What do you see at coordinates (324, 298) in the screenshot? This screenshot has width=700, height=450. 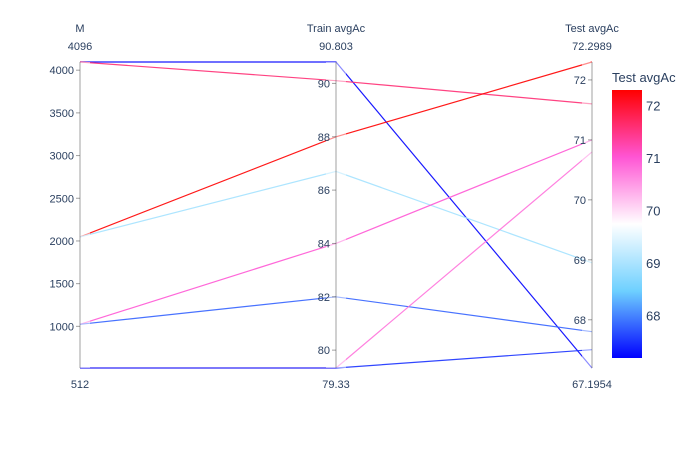 I see `axis-tick-label-1-1: 82` at bounding box center [324, 298].